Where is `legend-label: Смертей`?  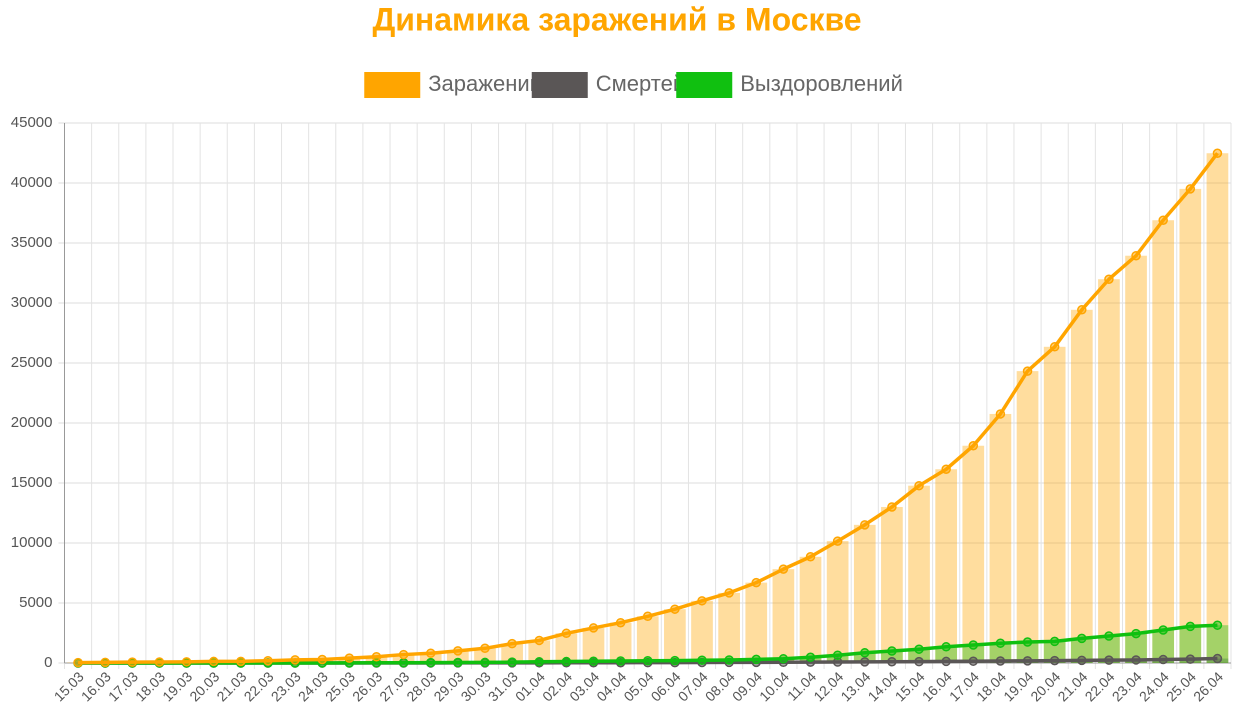 legend-label: Смертей is located at coordinates (640, 83).